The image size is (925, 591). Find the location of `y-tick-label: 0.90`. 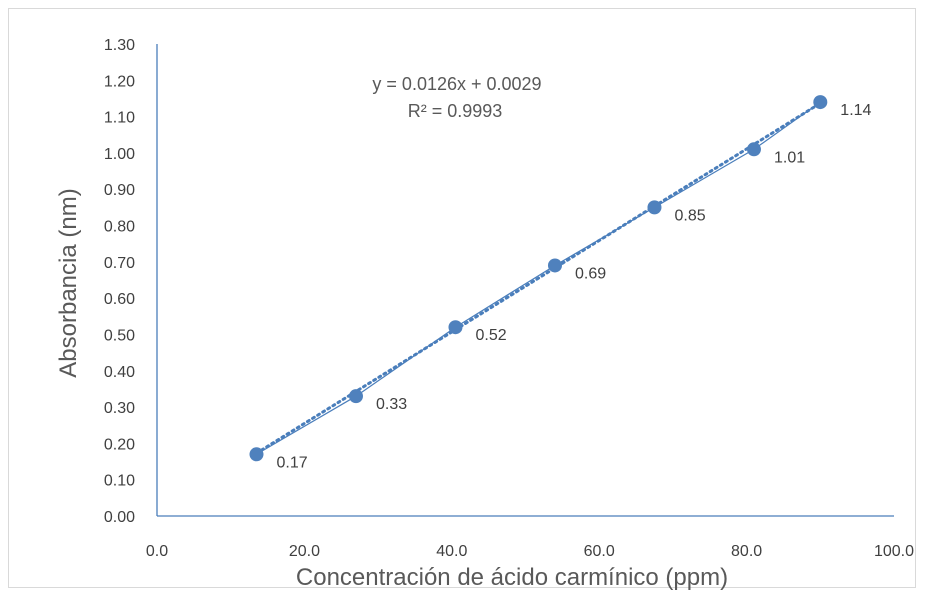

y-tick-label: 0.90 is located at coordinates (119, 190).